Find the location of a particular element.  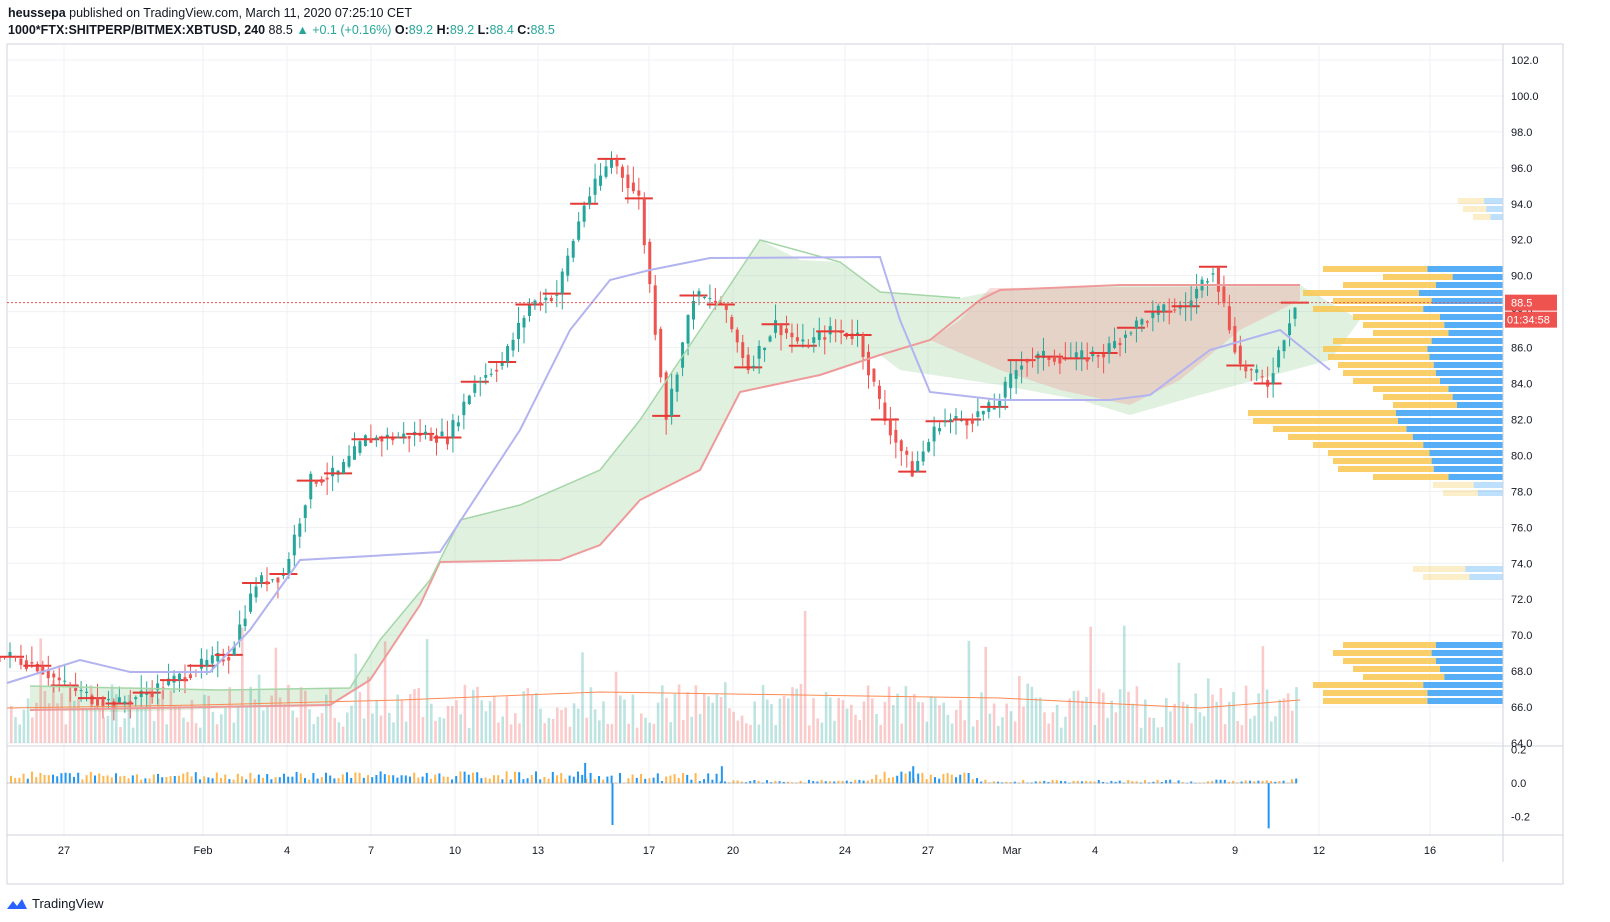

y-tick-label: 82.0 is located at coordinates (1521, 420).